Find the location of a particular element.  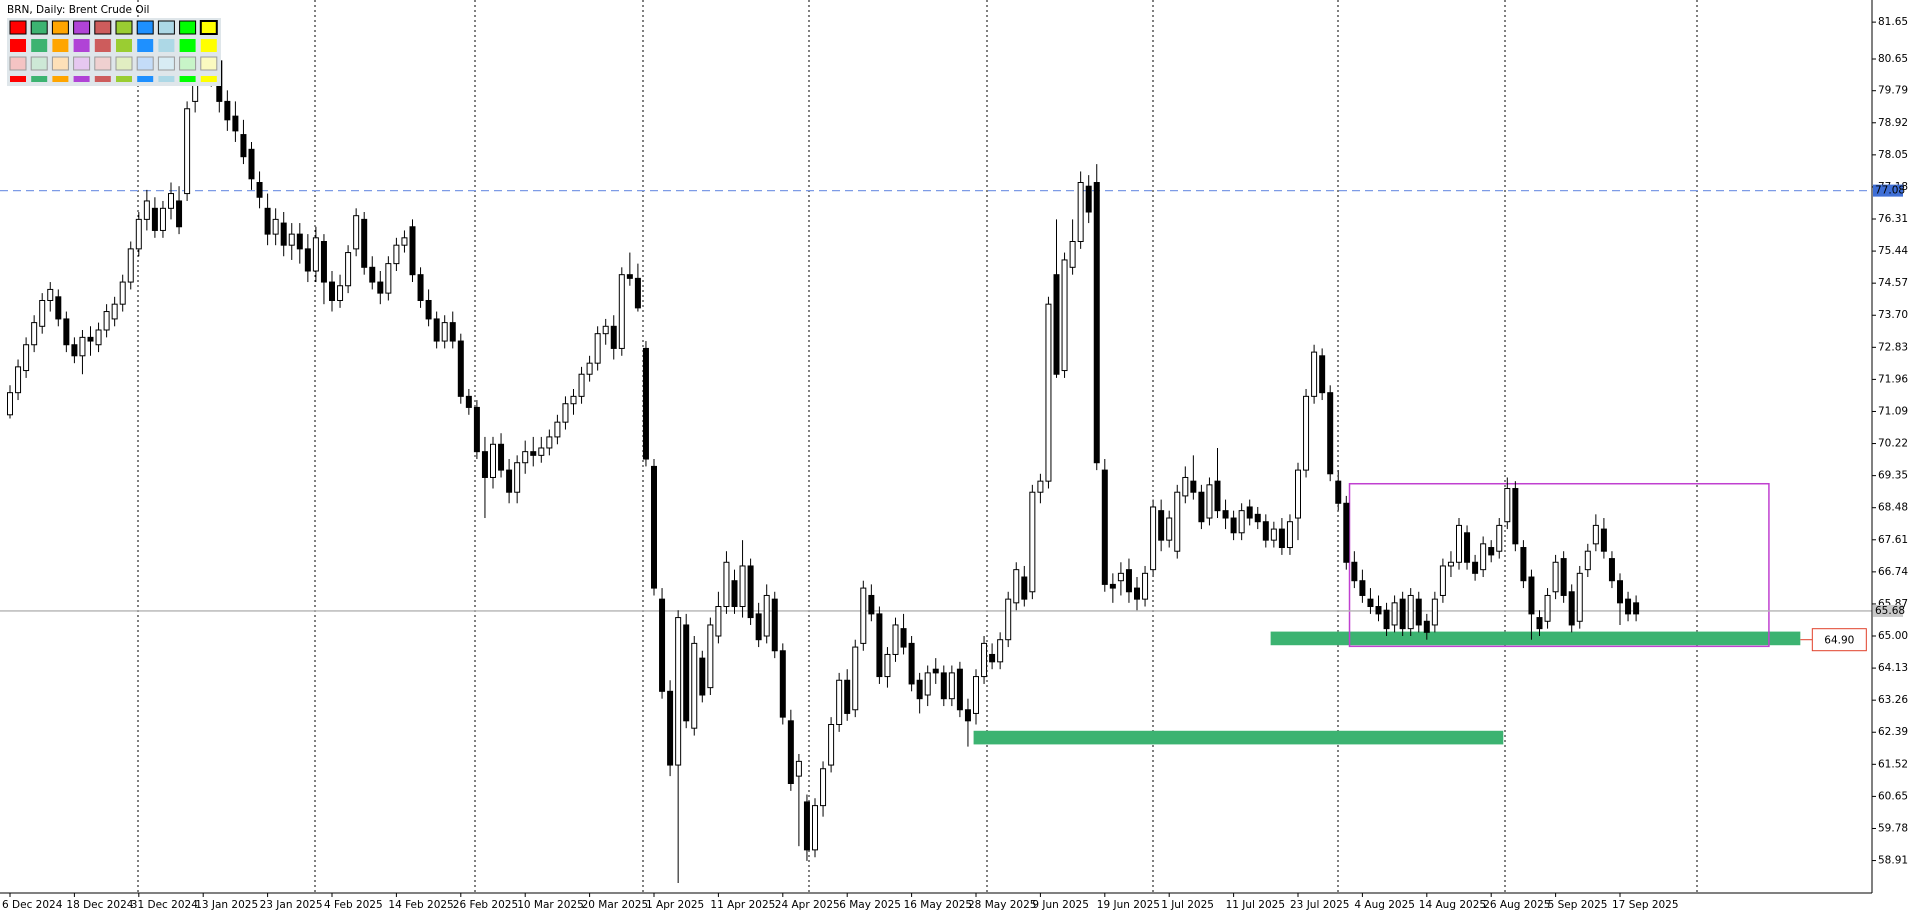

x-tick-label: 23 Jul 2025 is located at coordinates (1319, 905).